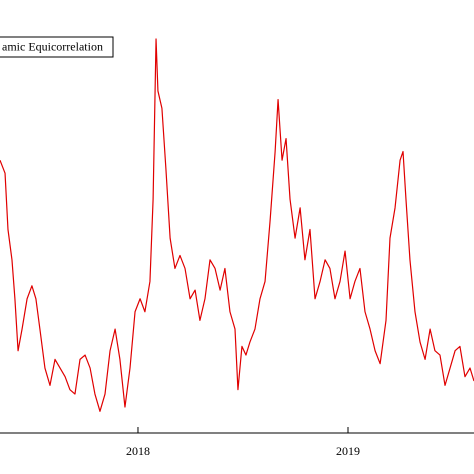  I want to click on x-tick-label: 2019, so click(348, 451).